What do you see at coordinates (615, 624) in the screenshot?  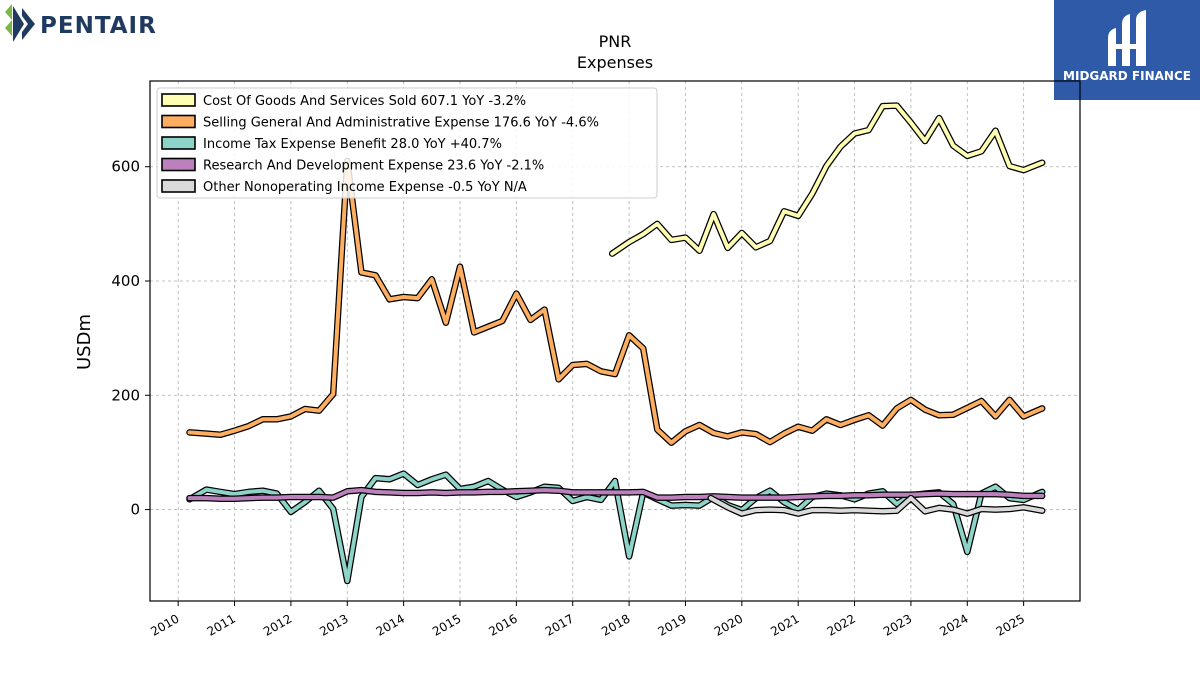 I see `x-tick-label: 2018` at bounding box center [615, 624].